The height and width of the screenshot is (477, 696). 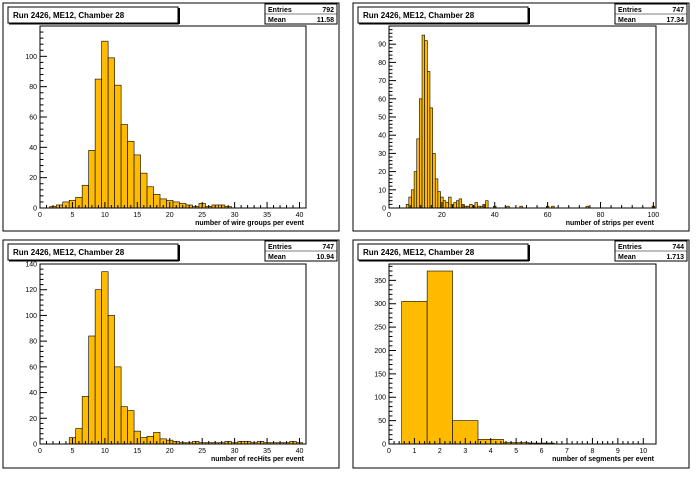 What do you see at coordinates (382, 190) in the screenshot?
I see `y-tick-label: 10` at bounding box center [382, 190].